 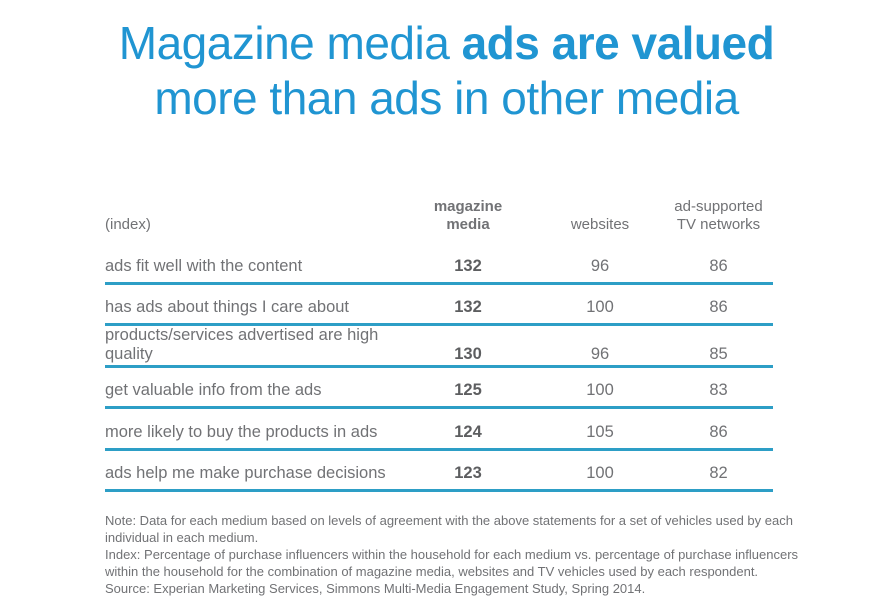 What do you see at coordinates (290, 43) in the screenshot?
I see `title-light-part: Magazine media` at bounding box center [290, 43].